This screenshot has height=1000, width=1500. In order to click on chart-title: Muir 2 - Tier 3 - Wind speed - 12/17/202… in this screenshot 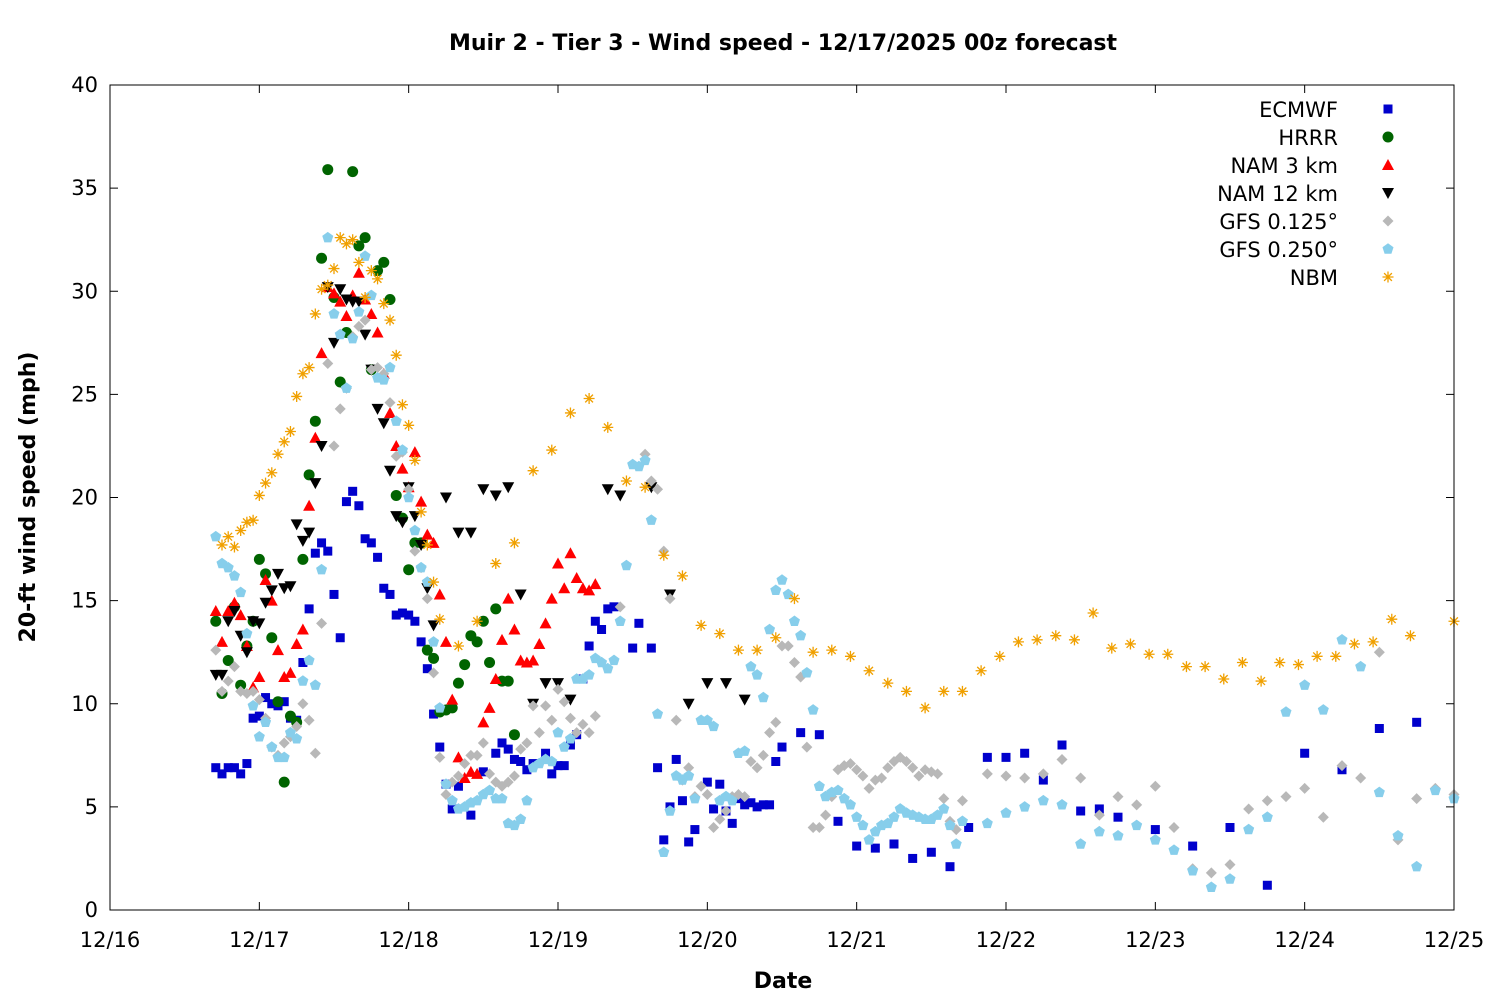, I will do `click(783, 43)`.